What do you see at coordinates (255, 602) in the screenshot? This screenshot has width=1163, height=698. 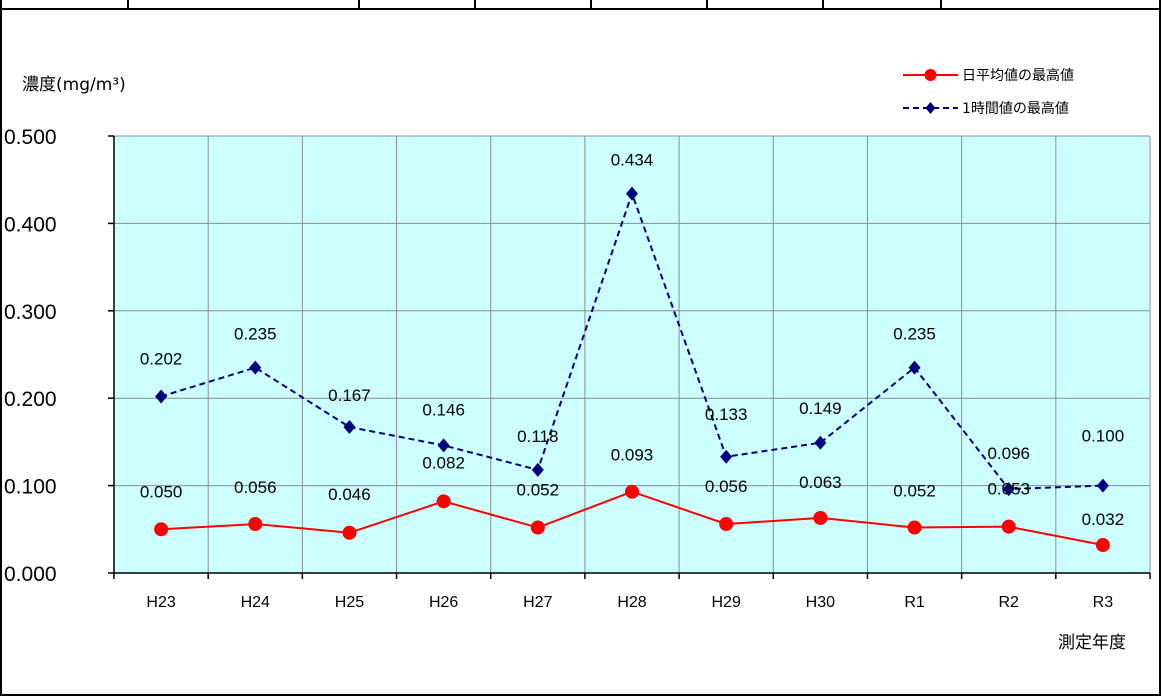 I see `x-tick-label: H24` at bounding box center [255, 602].